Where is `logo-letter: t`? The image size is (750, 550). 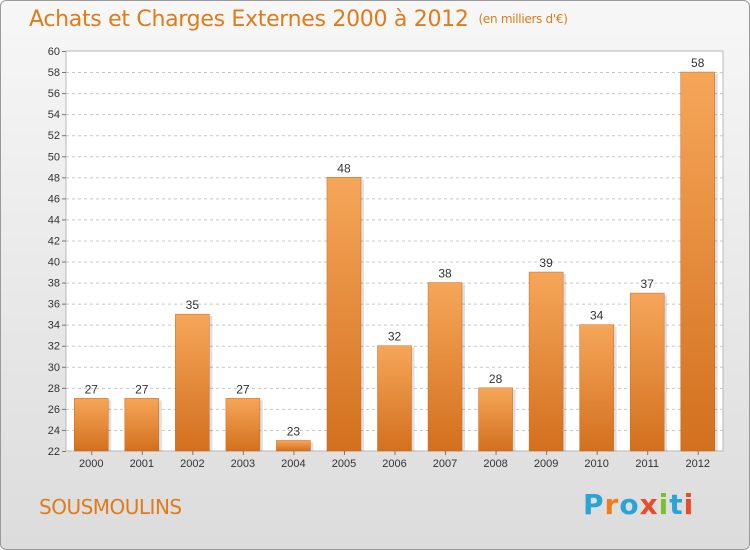
logo-letter: t is located at coordinates (676, 504).